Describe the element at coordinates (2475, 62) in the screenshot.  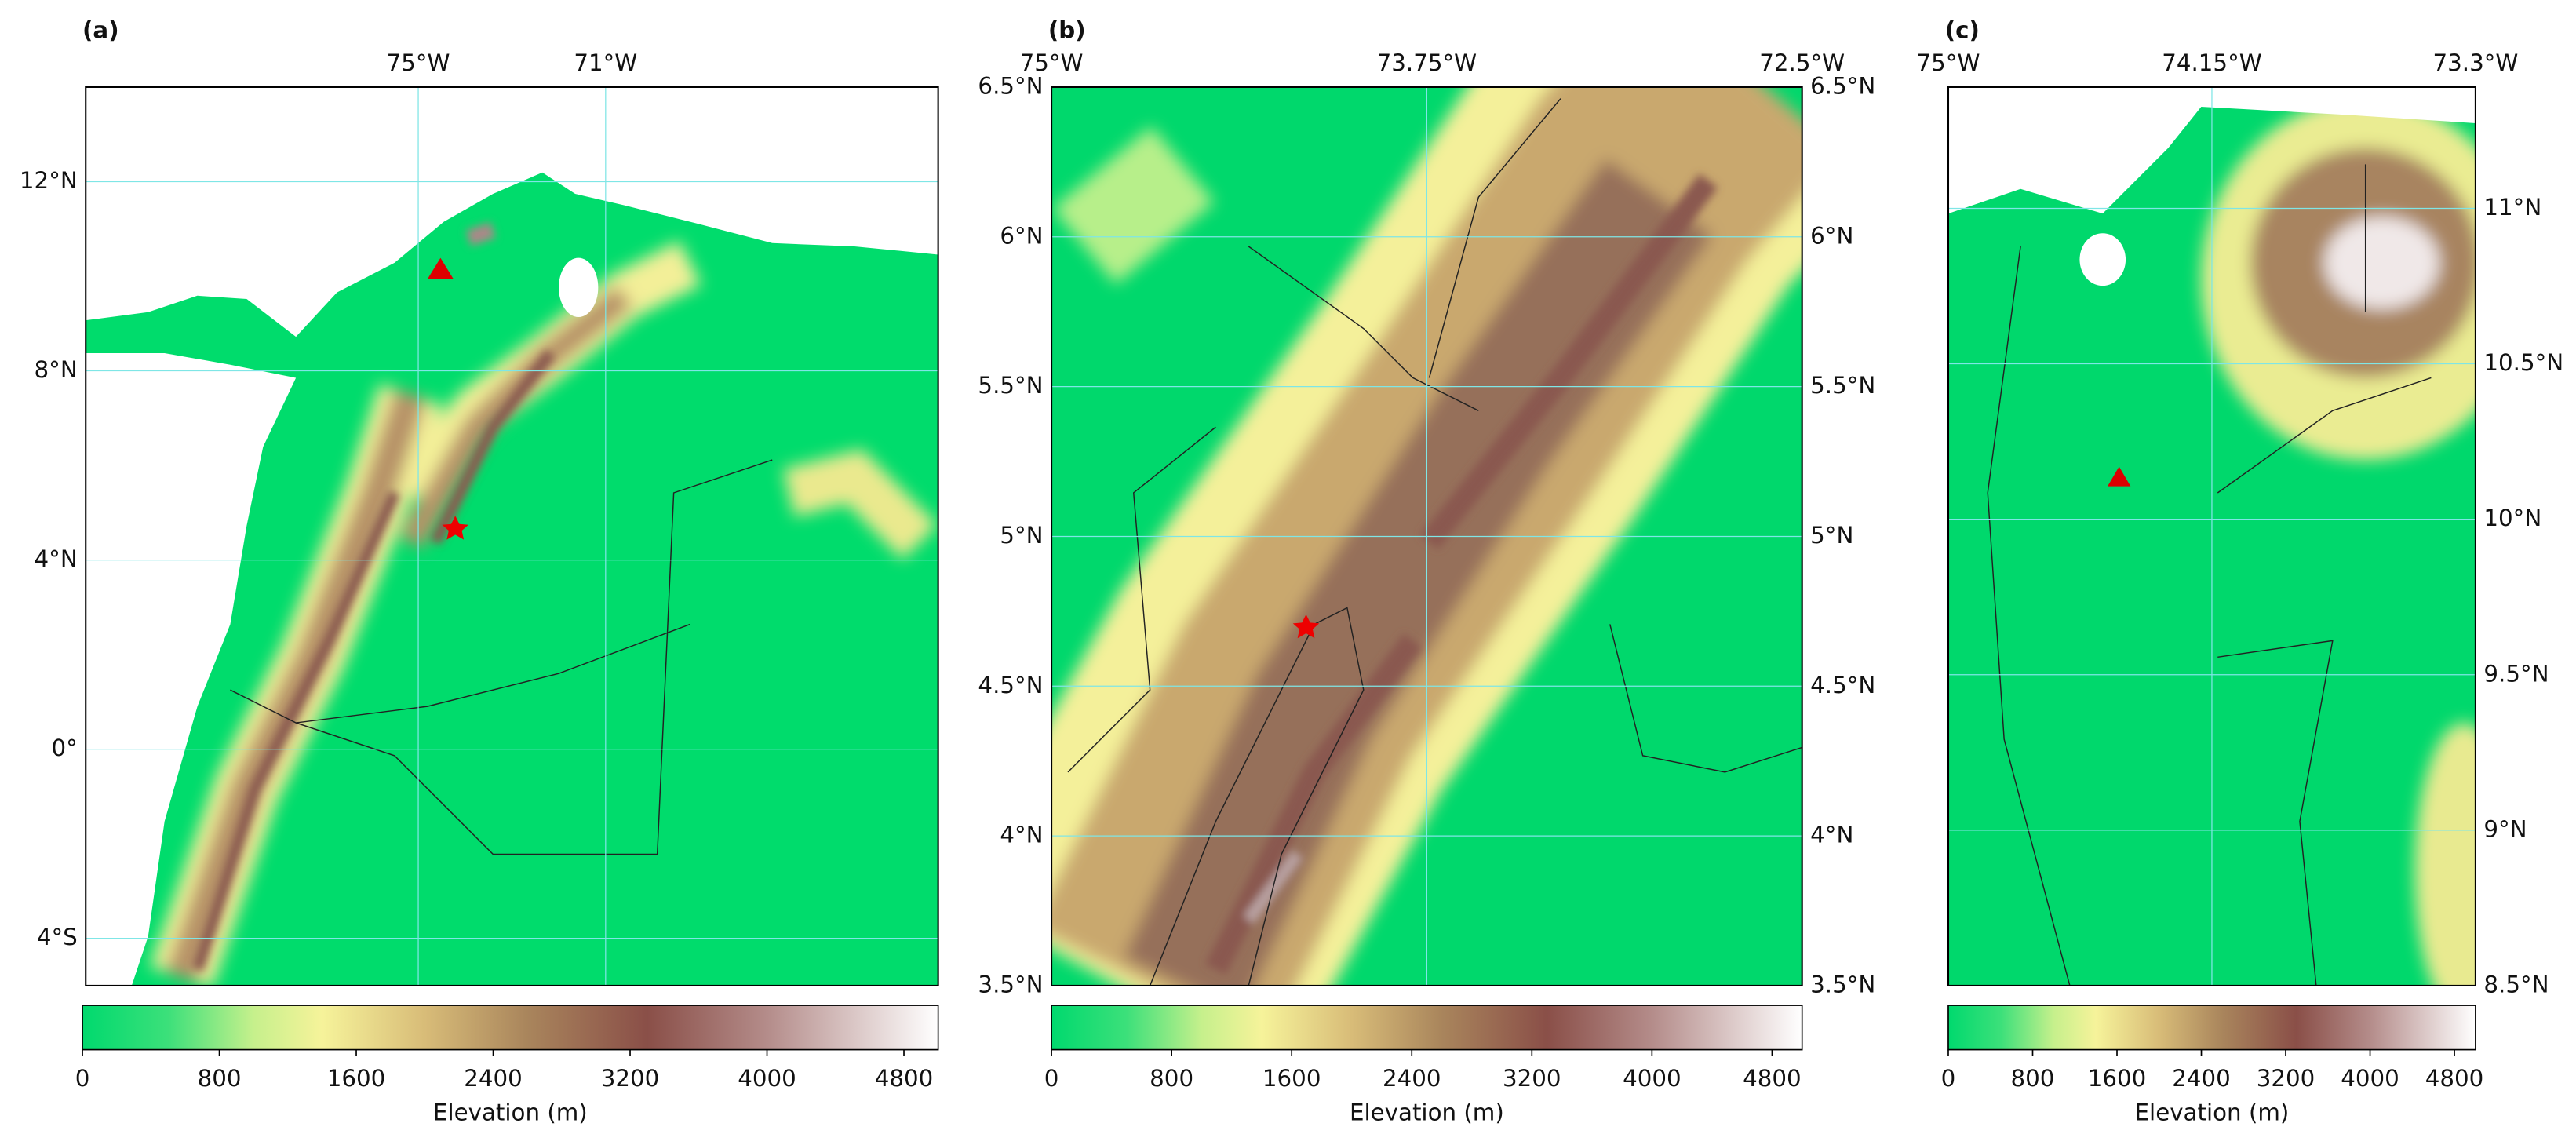
I see `lon-tick-label: 73.3°W` at that location.